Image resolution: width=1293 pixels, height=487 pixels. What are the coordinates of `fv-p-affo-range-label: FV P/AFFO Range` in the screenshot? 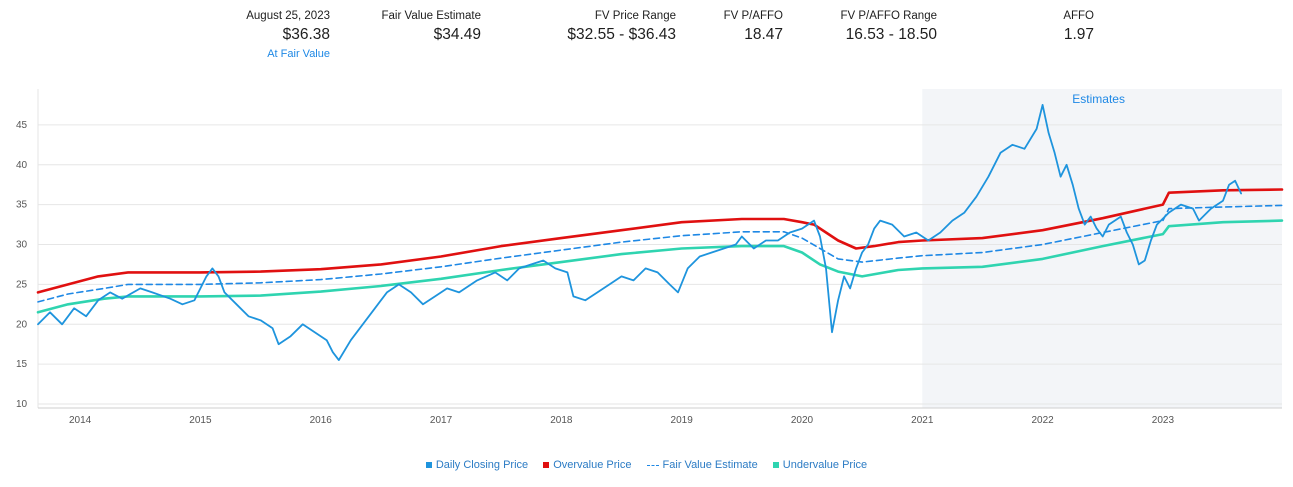 It's located at (888, 16).